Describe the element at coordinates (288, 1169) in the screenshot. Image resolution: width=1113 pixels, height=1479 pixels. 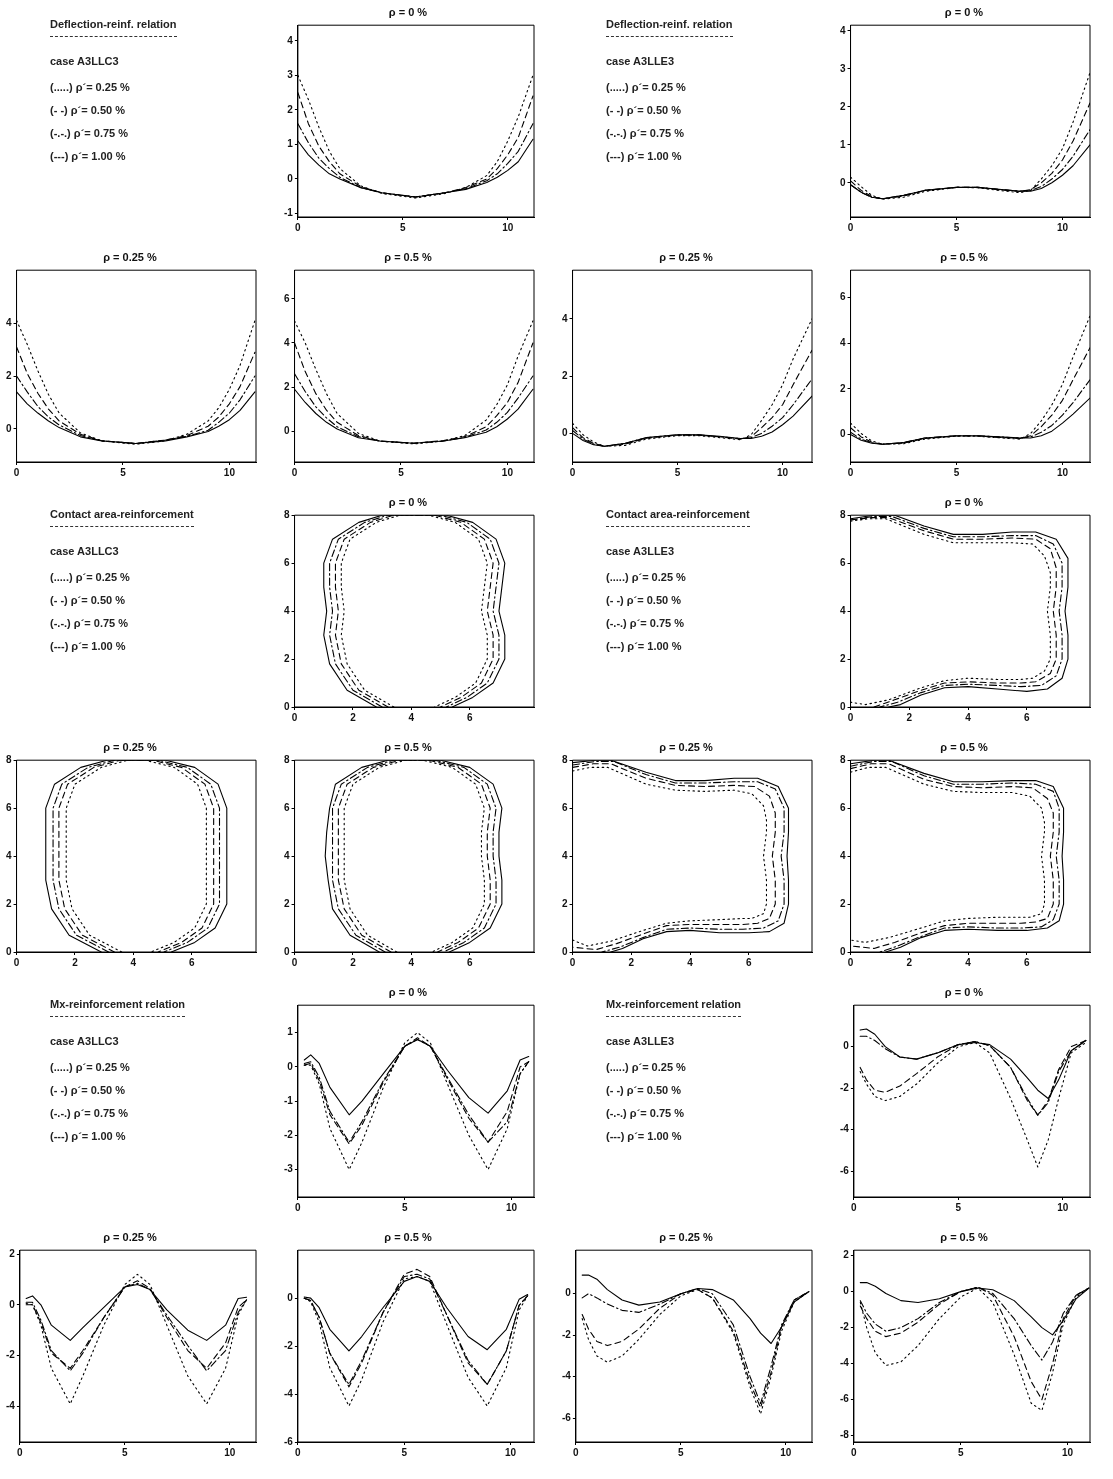
I see `y-tick-label: -3` at that location.